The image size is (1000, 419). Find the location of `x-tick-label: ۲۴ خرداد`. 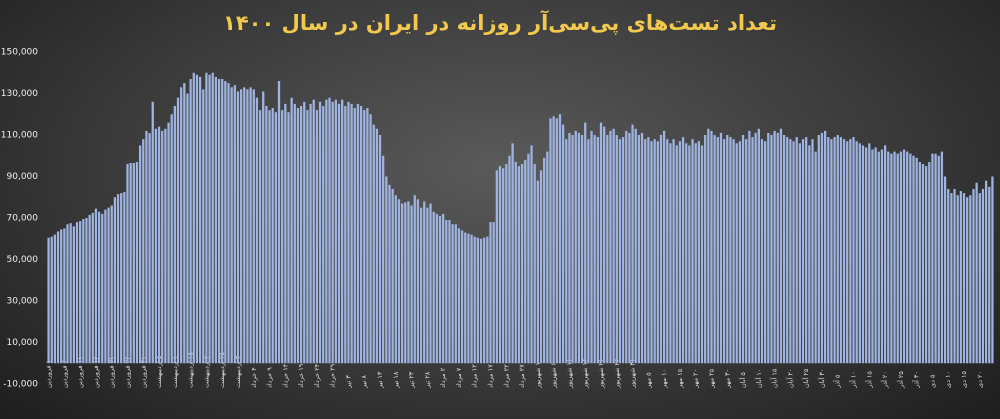

x-tick-label: ۲۴ خرداد is located at coordinates (317, 375).